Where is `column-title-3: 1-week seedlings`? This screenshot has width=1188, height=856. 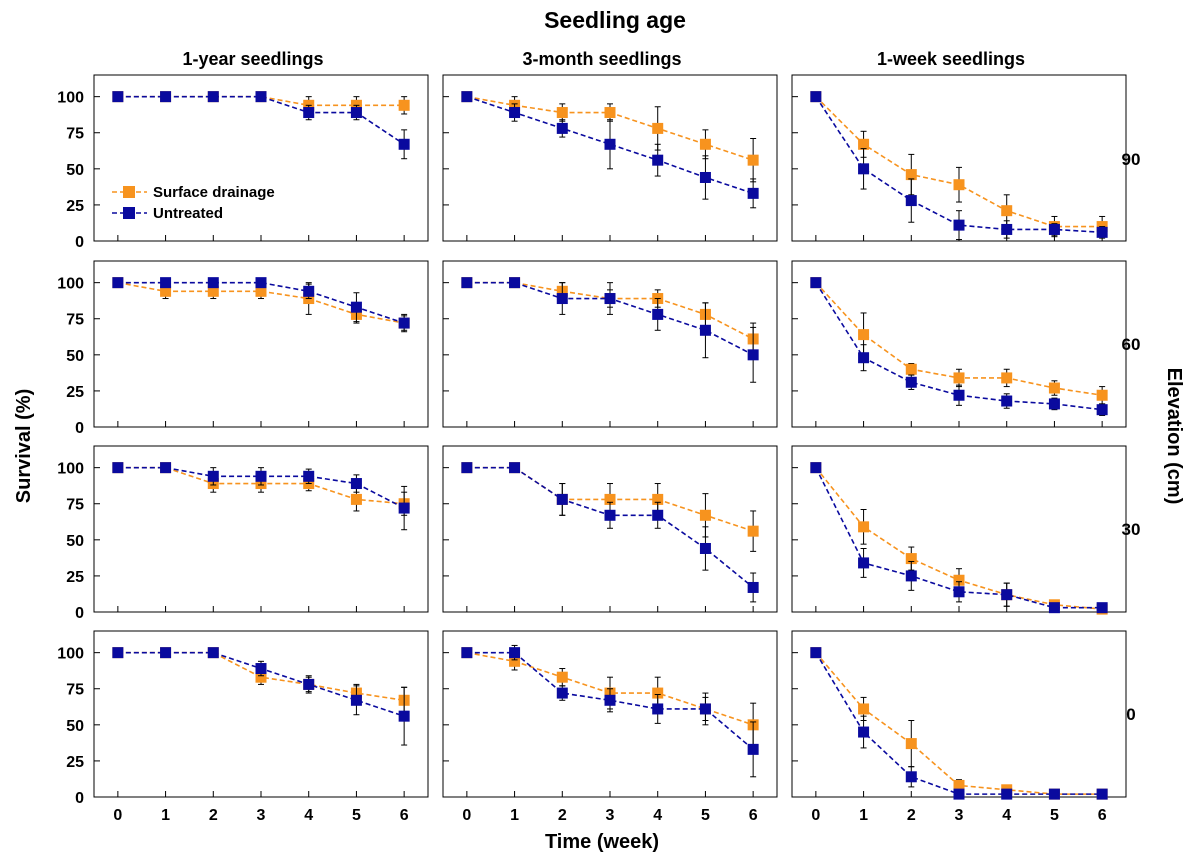
column-title-3: 1-week seedlings is located at coordinates (951, 59).